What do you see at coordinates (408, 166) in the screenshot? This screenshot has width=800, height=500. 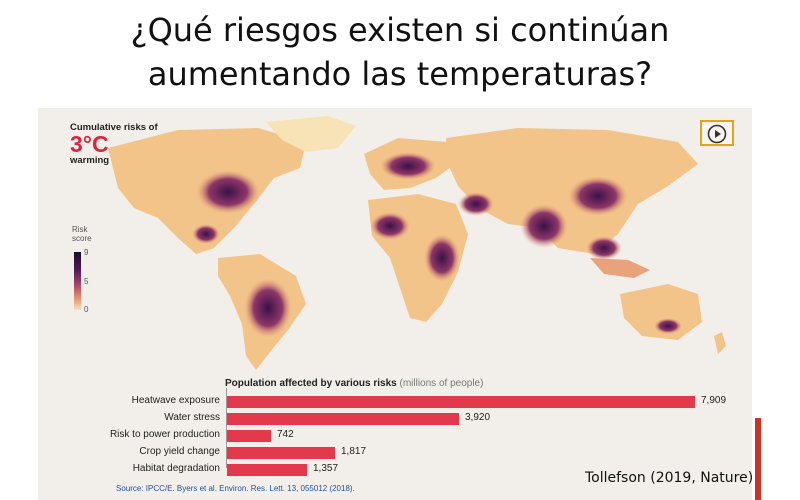 I see `hotspot-europe` at bounding box center [408, 166].